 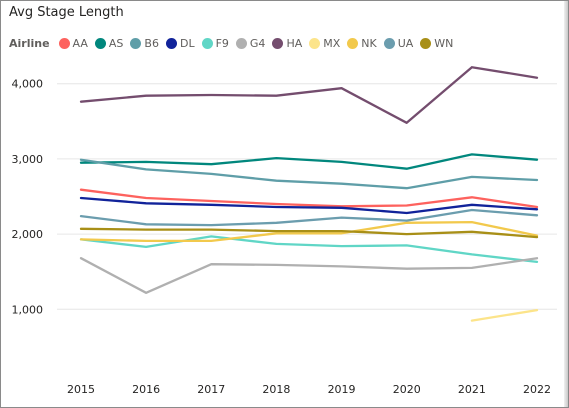 What do you see at coordinates (180, 43) in the screenshot?
I see `legend-item-dl: DL` at bounding box center [180, 43].